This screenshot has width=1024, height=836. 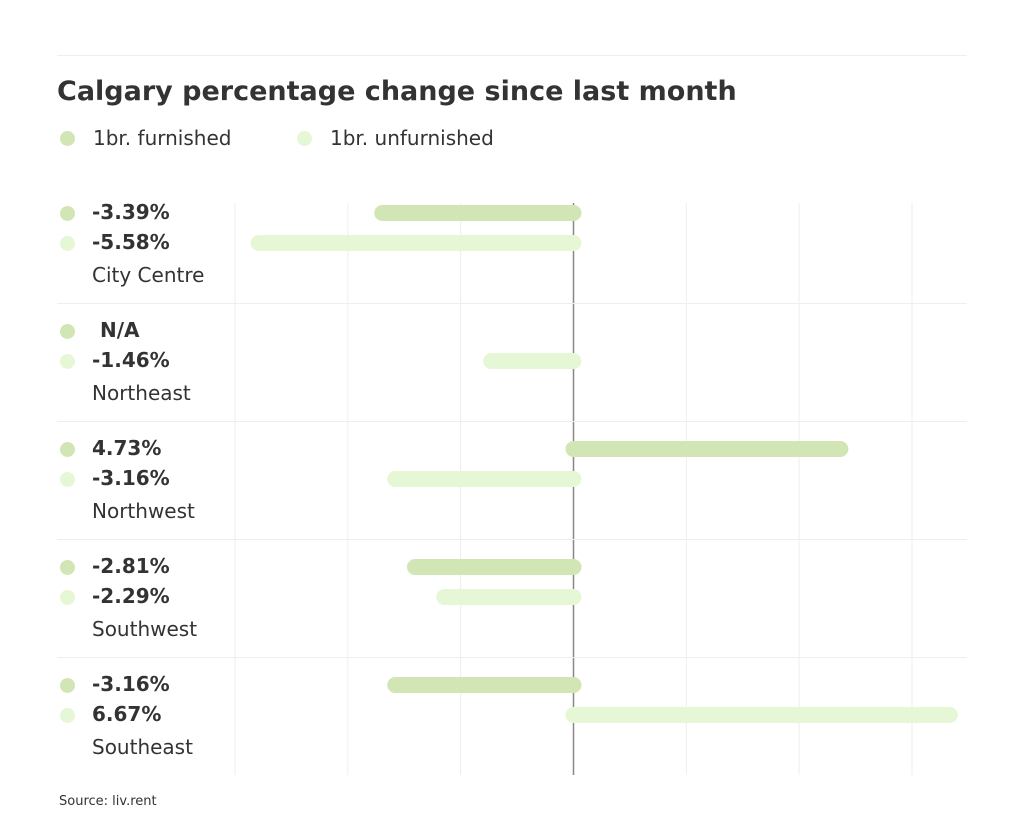 What do you see at coordinates (142, 747) in the screenshot?
I see `category-label: Southeast` at bounding box center [142, 747].